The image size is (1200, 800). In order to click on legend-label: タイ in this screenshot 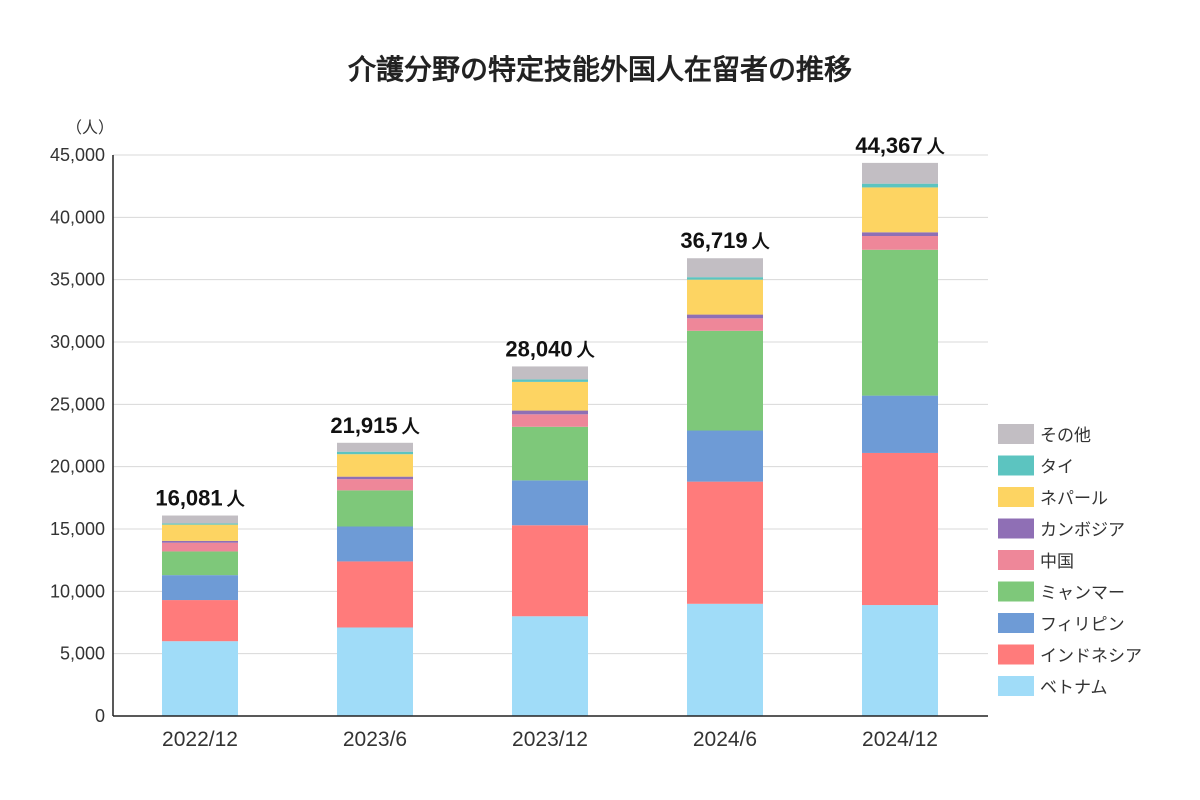, I will do `click(1057, 468)`.